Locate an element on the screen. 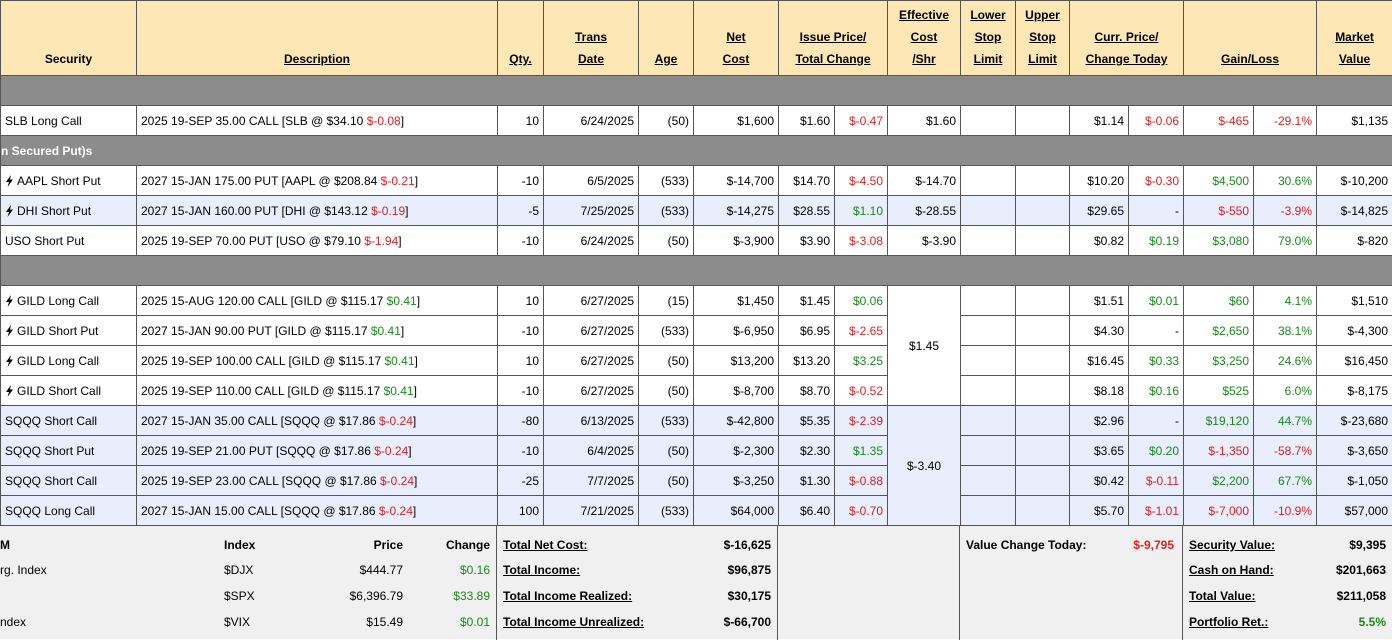  index-index: $SPX is located at coordinates (239, 596).